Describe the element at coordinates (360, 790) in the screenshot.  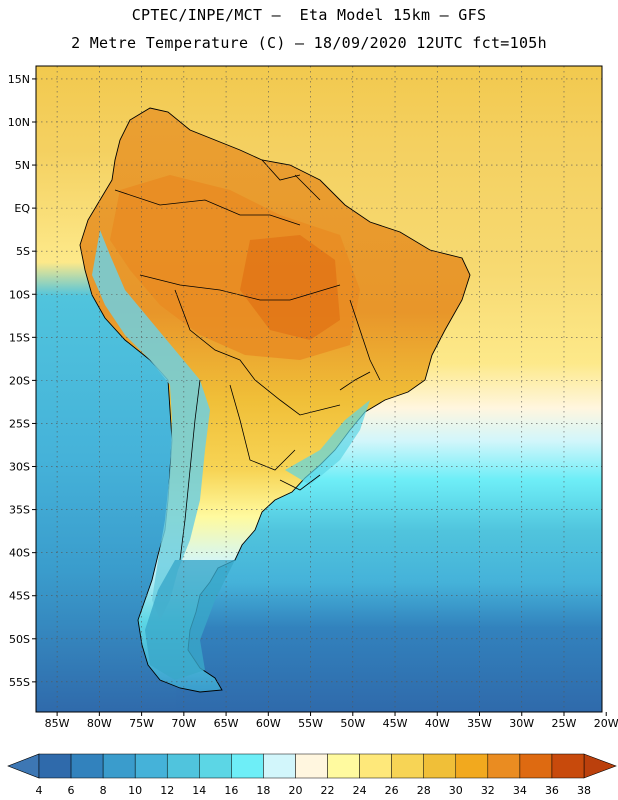
I see `colorbar-label: 24` at that location.